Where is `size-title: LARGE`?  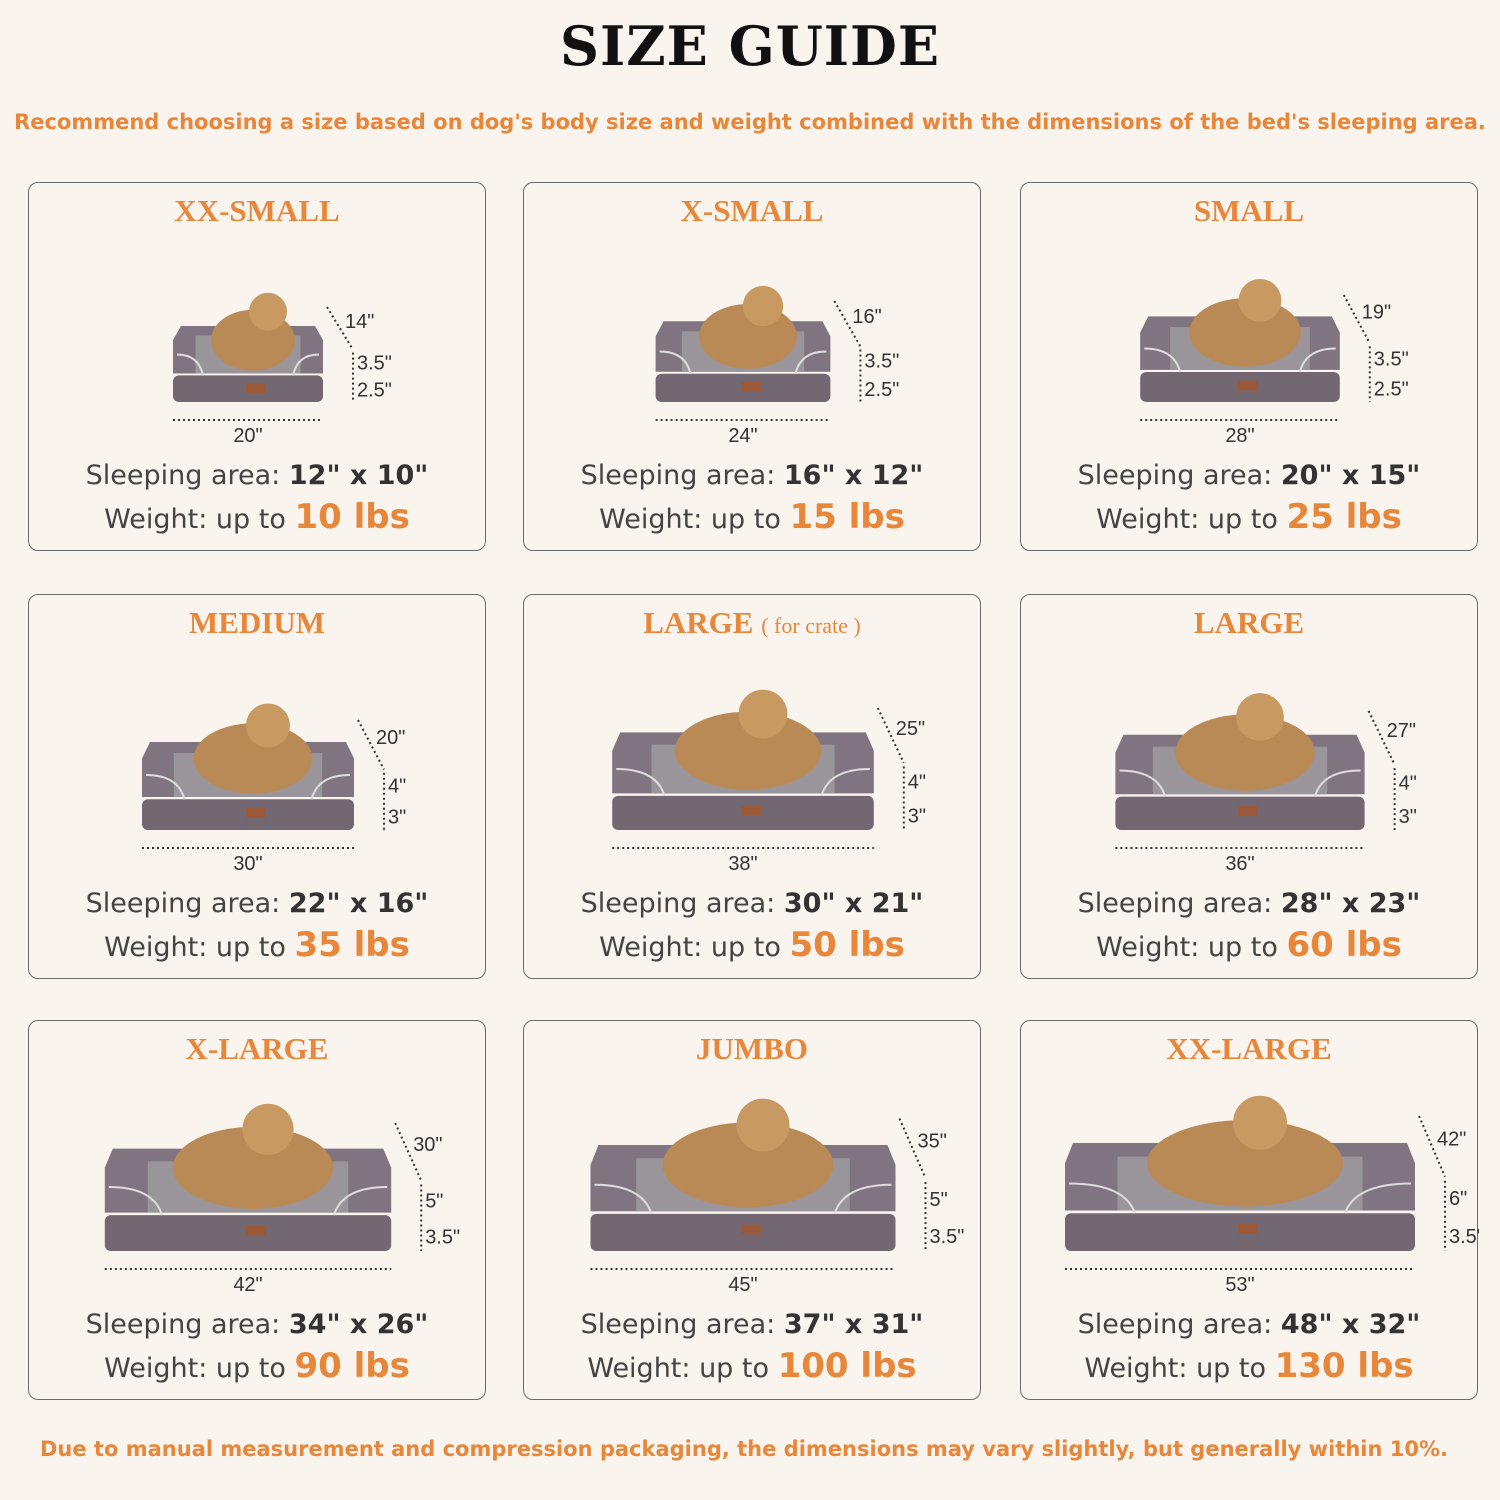
size-title: LARGE is located at coordinates (1249, 623).